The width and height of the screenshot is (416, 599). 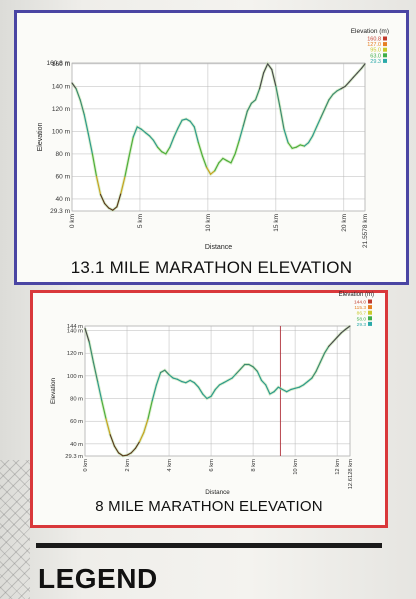 What do you see at coordinates (76, 445) in the screenshot?
I see `y-tick-label: 40 m` at bounding box center [76, 445].